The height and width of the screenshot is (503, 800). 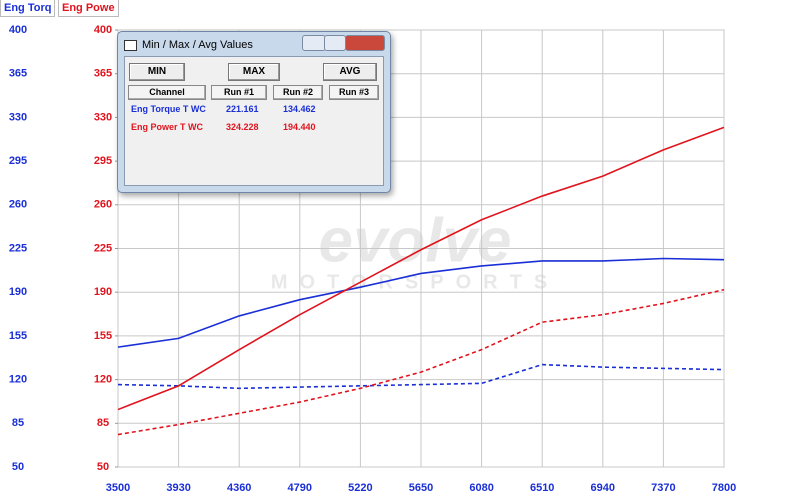 What do you see at coordinates (300, 488) in the screenshot?
I see `x-tick-label: 4790` at bounding box center [300, 488].